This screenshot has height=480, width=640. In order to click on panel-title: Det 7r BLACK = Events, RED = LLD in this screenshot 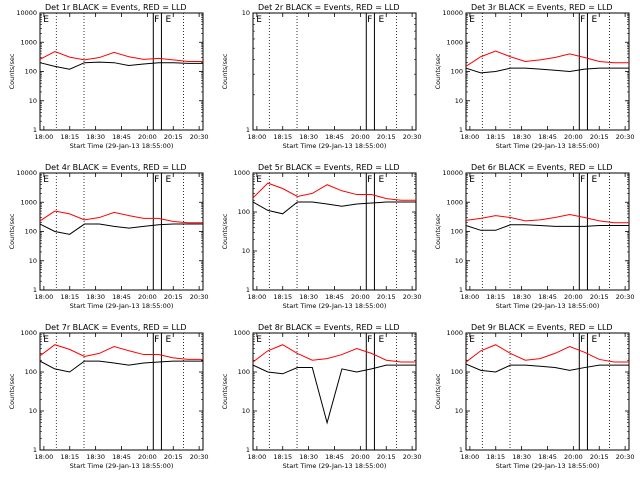, I will do `click(116, 327)`.